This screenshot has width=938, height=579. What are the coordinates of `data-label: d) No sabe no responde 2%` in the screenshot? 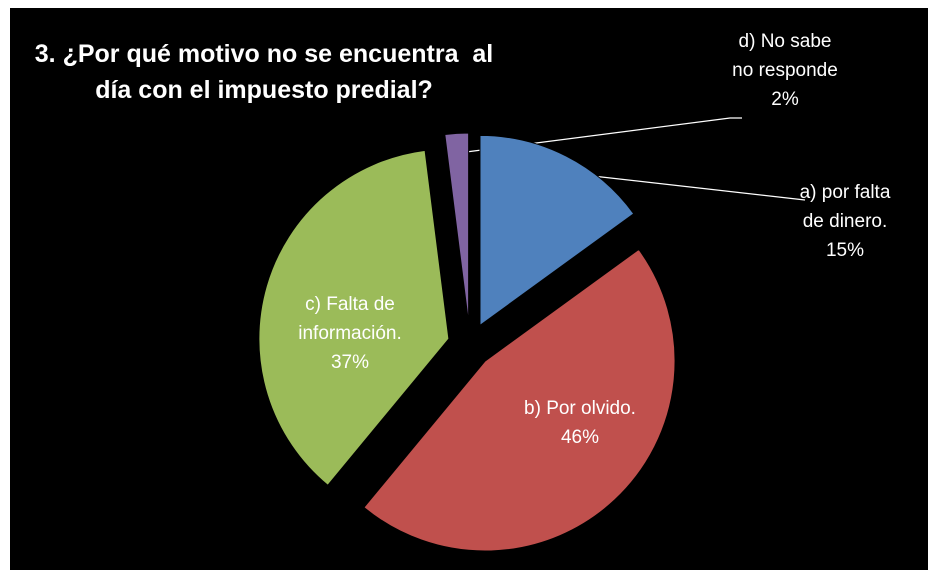 It's located at (785, 70).